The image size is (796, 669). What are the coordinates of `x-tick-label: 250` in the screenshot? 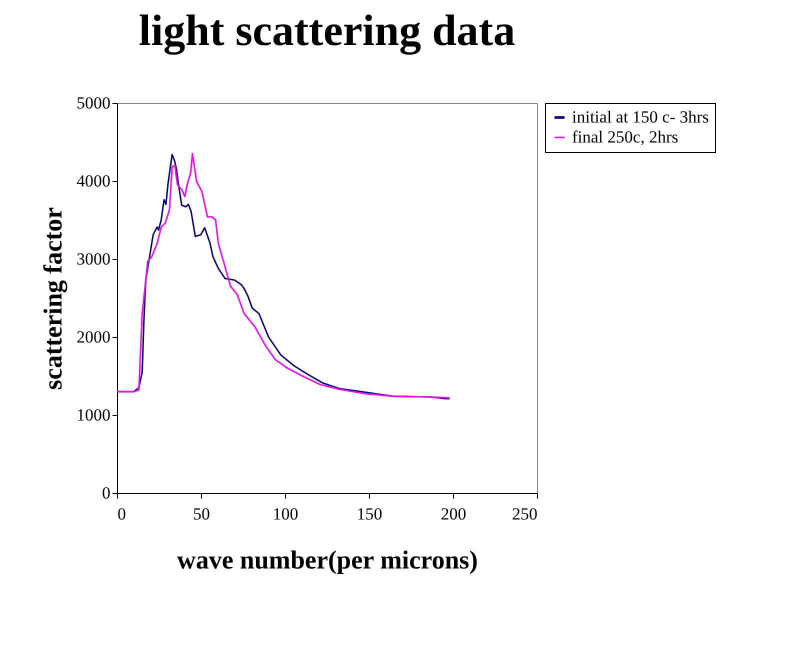 It's located at (525, 514).